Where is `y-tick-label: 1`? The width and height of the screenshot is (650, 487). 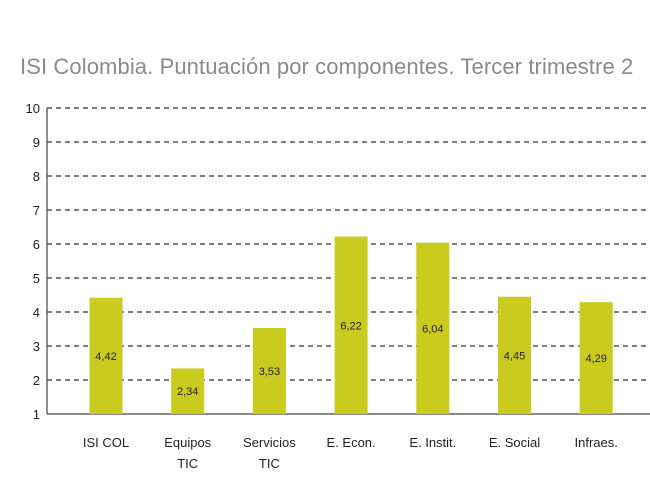
y-tick-label: 1 is located at coordinates (36, 414).